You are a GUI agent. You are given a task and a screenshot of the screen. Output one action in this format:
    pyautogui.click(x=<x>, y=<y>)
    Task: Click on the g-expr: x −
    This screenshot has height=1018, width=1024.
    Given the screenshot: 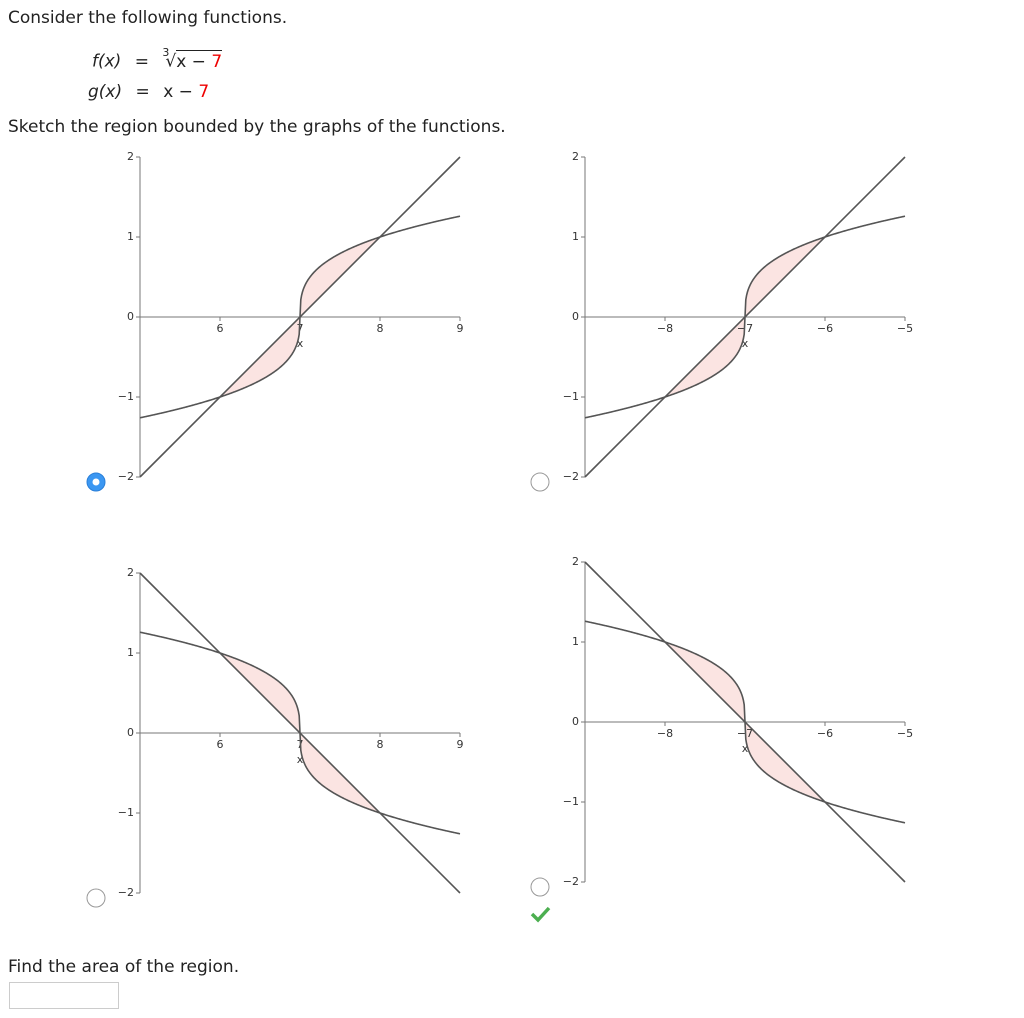 What is the action you would take?
    pyautogui.click(x=181, y=92)
    